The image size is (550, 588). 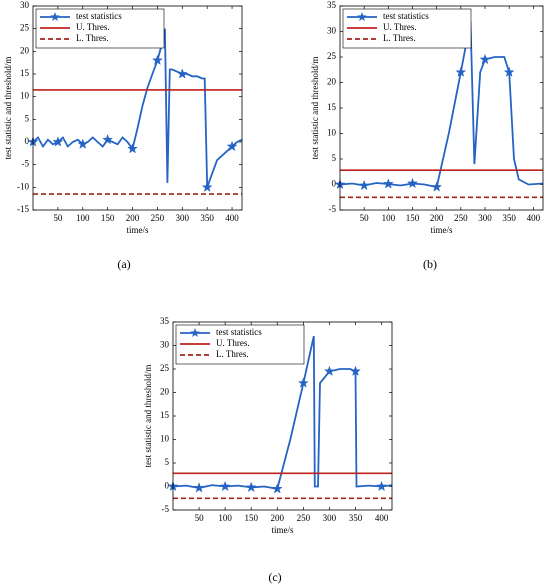 I want to click on panel-caption: (a), so click(x=123, y=264).